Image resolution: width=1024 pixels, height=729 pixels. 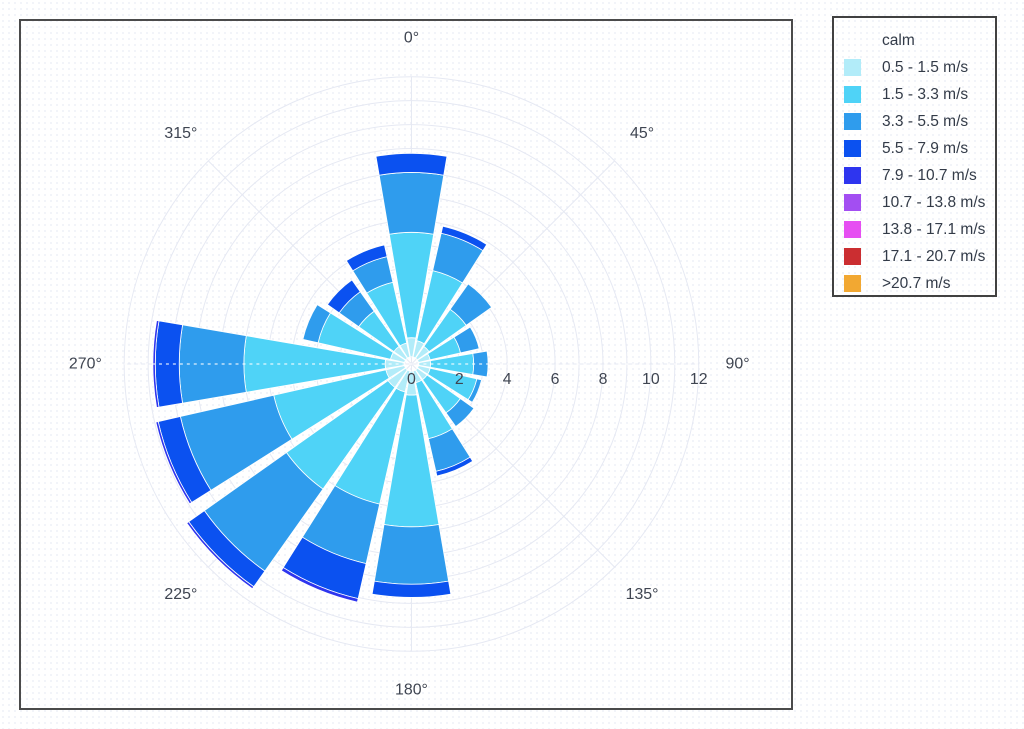 What do you see at coordinates (471, 304) in the screenshot?
I see `petal-segment-NE-bin3` at bounding box center [471, 304].